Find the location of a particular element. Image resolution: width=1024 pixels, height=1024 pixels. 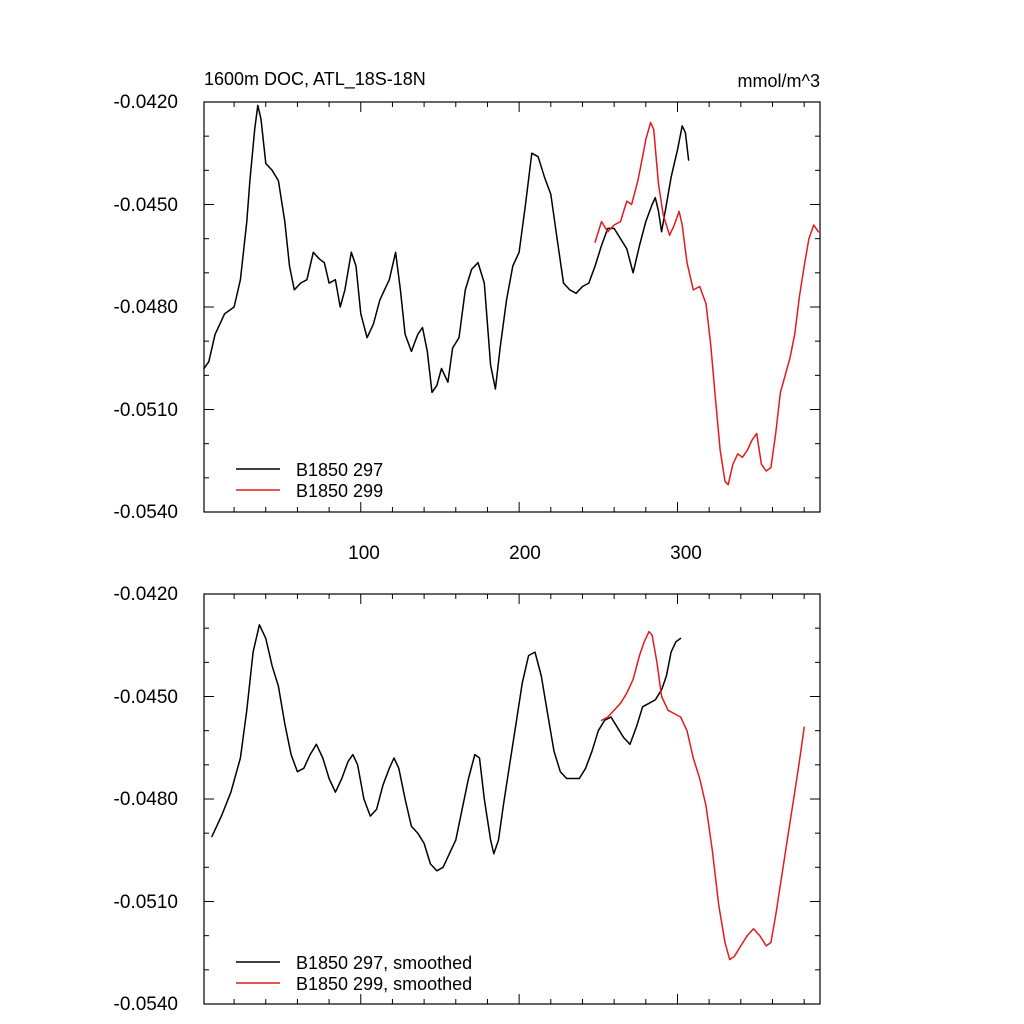

top-y-tick-label: -0.0480 is located at coordinates (146, 307).